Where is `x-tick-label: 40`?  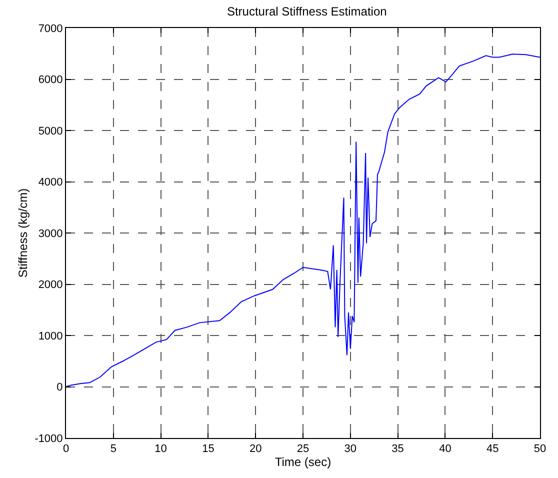 x-tick-label: 40 is located at coordinates (445, 449).